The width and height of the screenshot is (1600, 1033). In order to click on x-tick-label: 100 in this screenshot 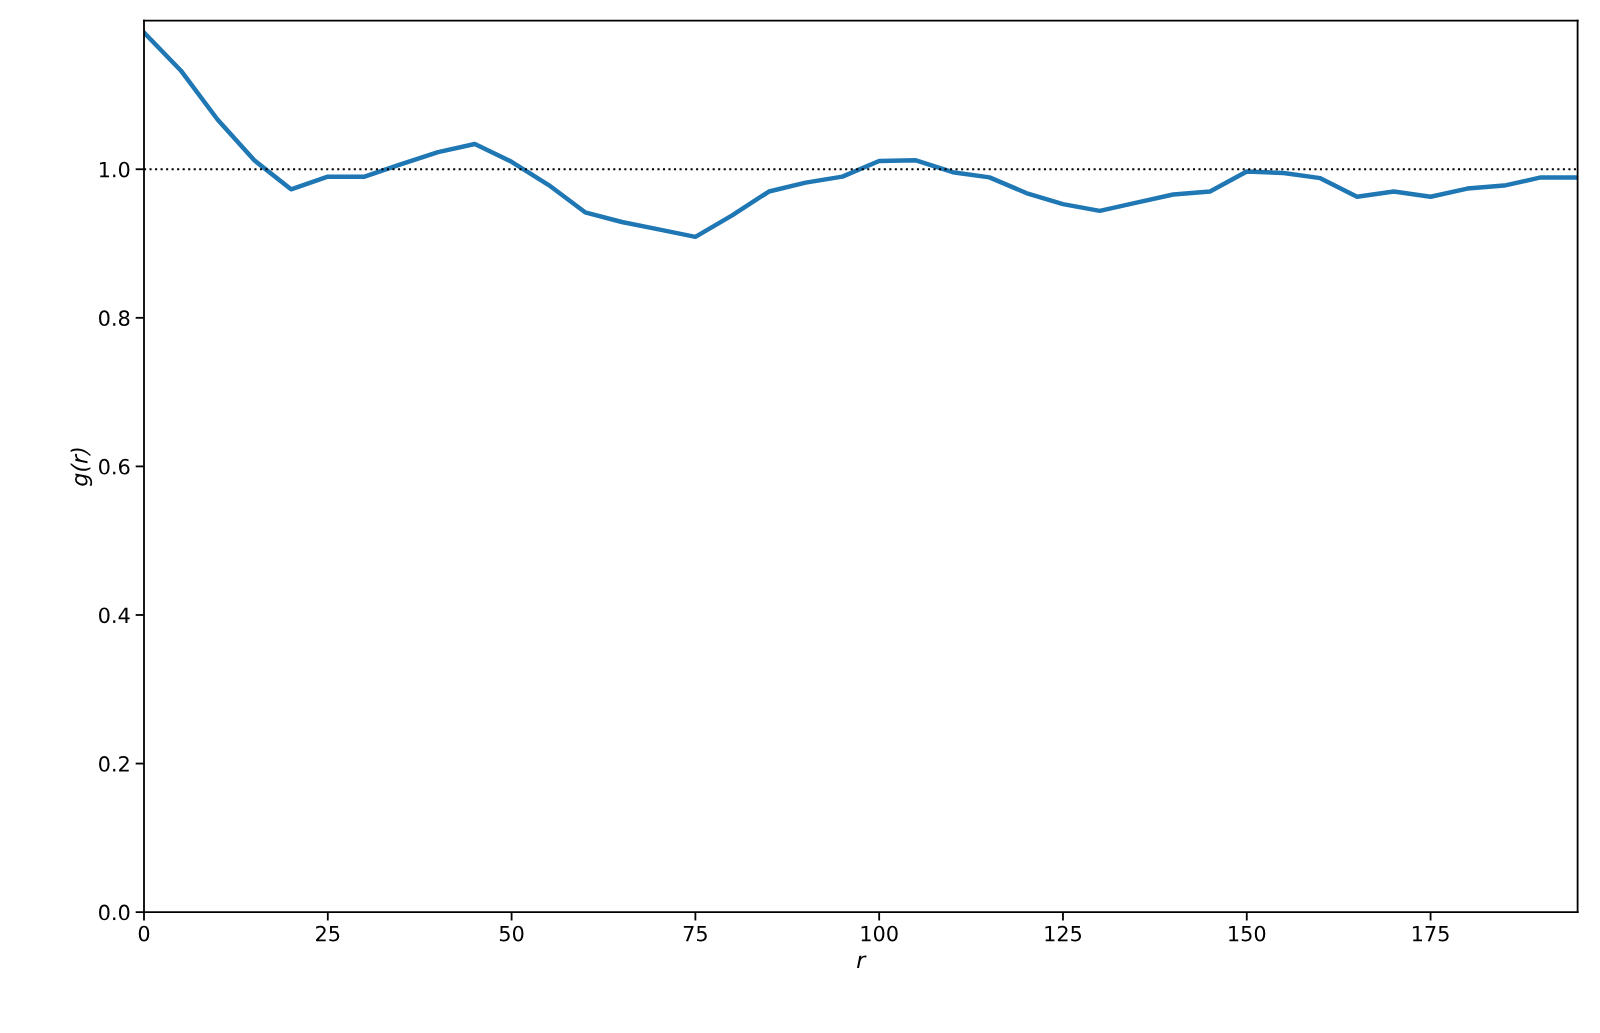, I will do `click(879, 933)`.